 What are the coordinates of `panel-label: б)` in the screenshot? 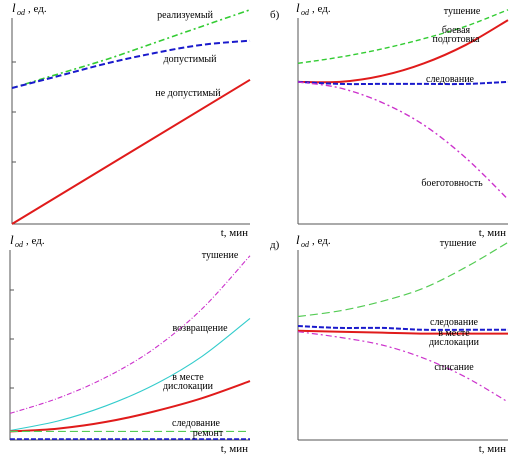 It's located at (275, 15).